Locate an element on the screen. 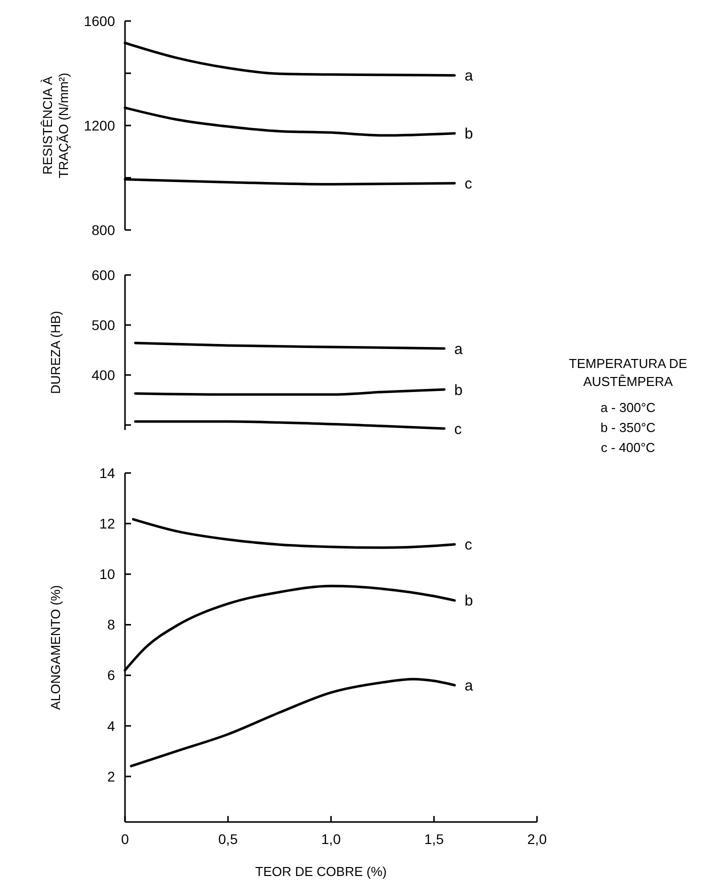 Image resolution: width=720 pixels, height=889 pixels. y-tick-label: 400 is located at coordinates (104, 374).